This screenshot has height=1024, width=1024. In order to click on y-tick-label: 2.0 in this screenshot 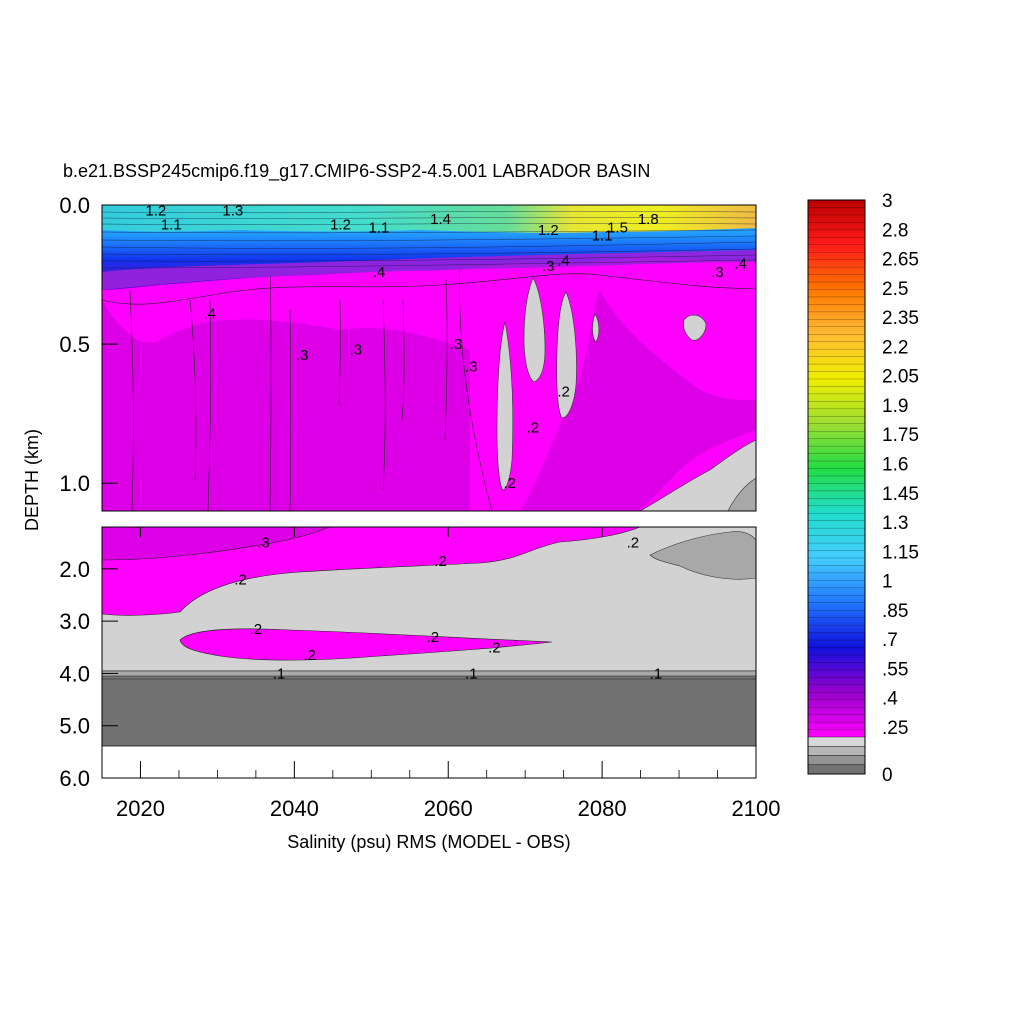, I will do `click(74, 569)`.